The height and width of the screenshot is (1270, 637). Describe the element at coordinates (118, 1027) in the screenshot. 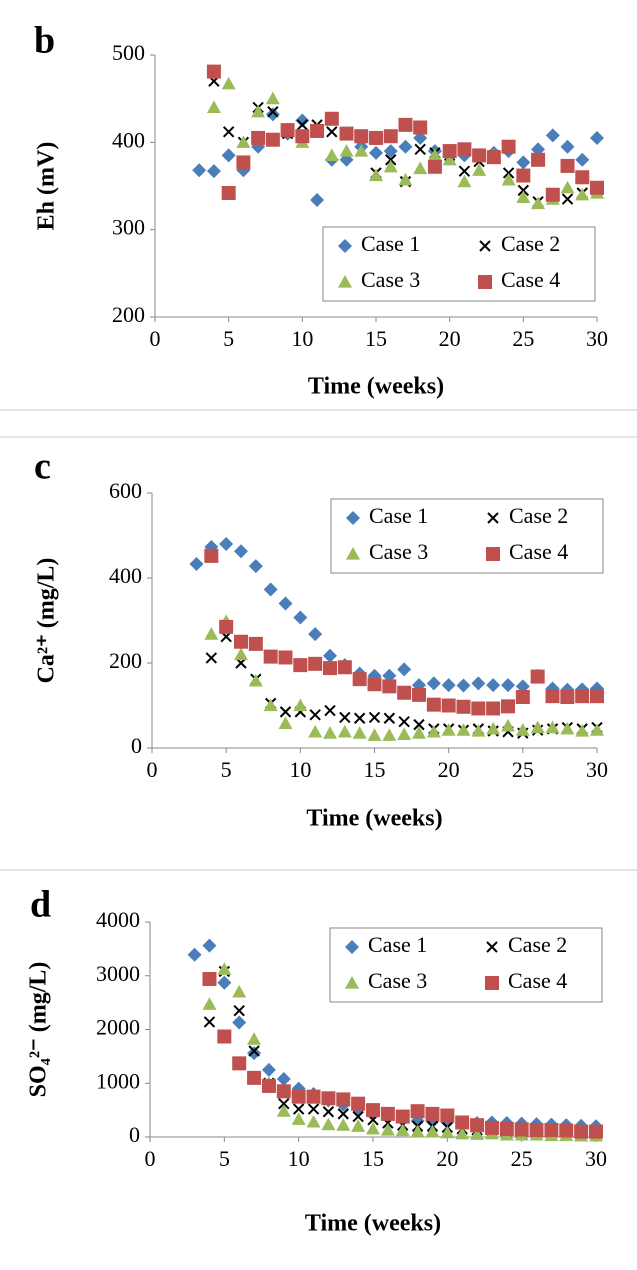

I see `y-tick-label: 2000` at that location.